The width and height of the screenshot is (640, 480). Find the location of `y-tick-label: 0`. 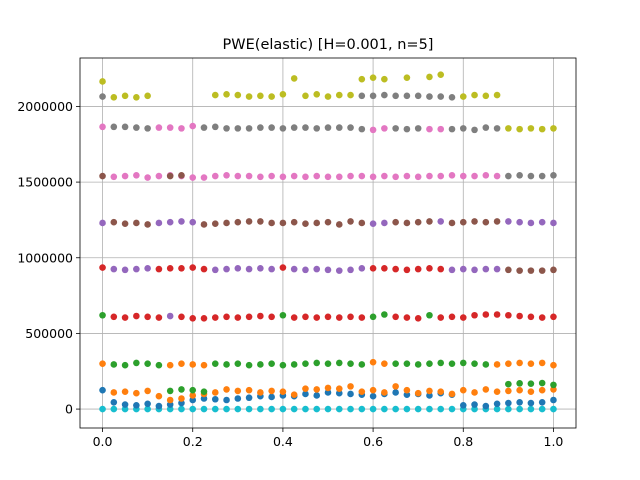

y-tick-label: 0 is located at coordinates (69, 409).